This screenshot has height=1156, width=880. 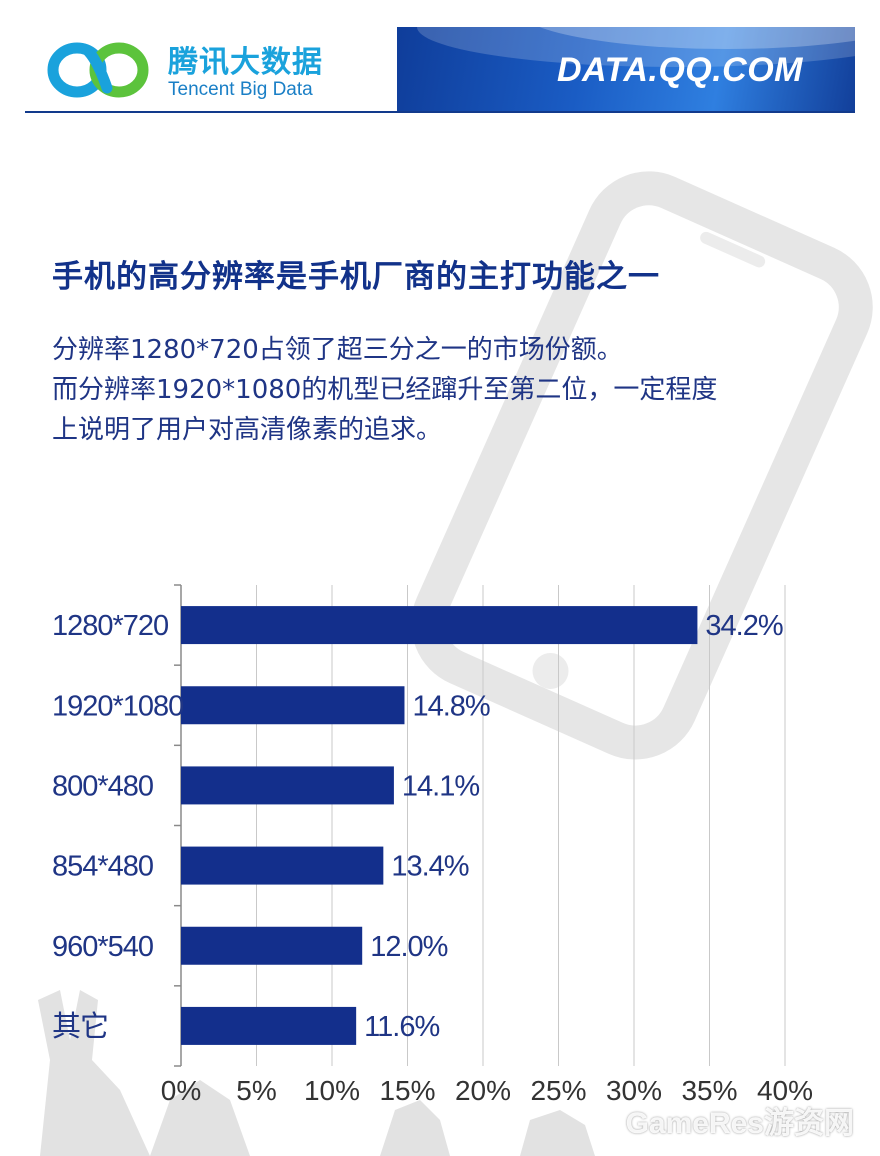 I want to click on category-label: 800*480, so click(x=102, y=786).